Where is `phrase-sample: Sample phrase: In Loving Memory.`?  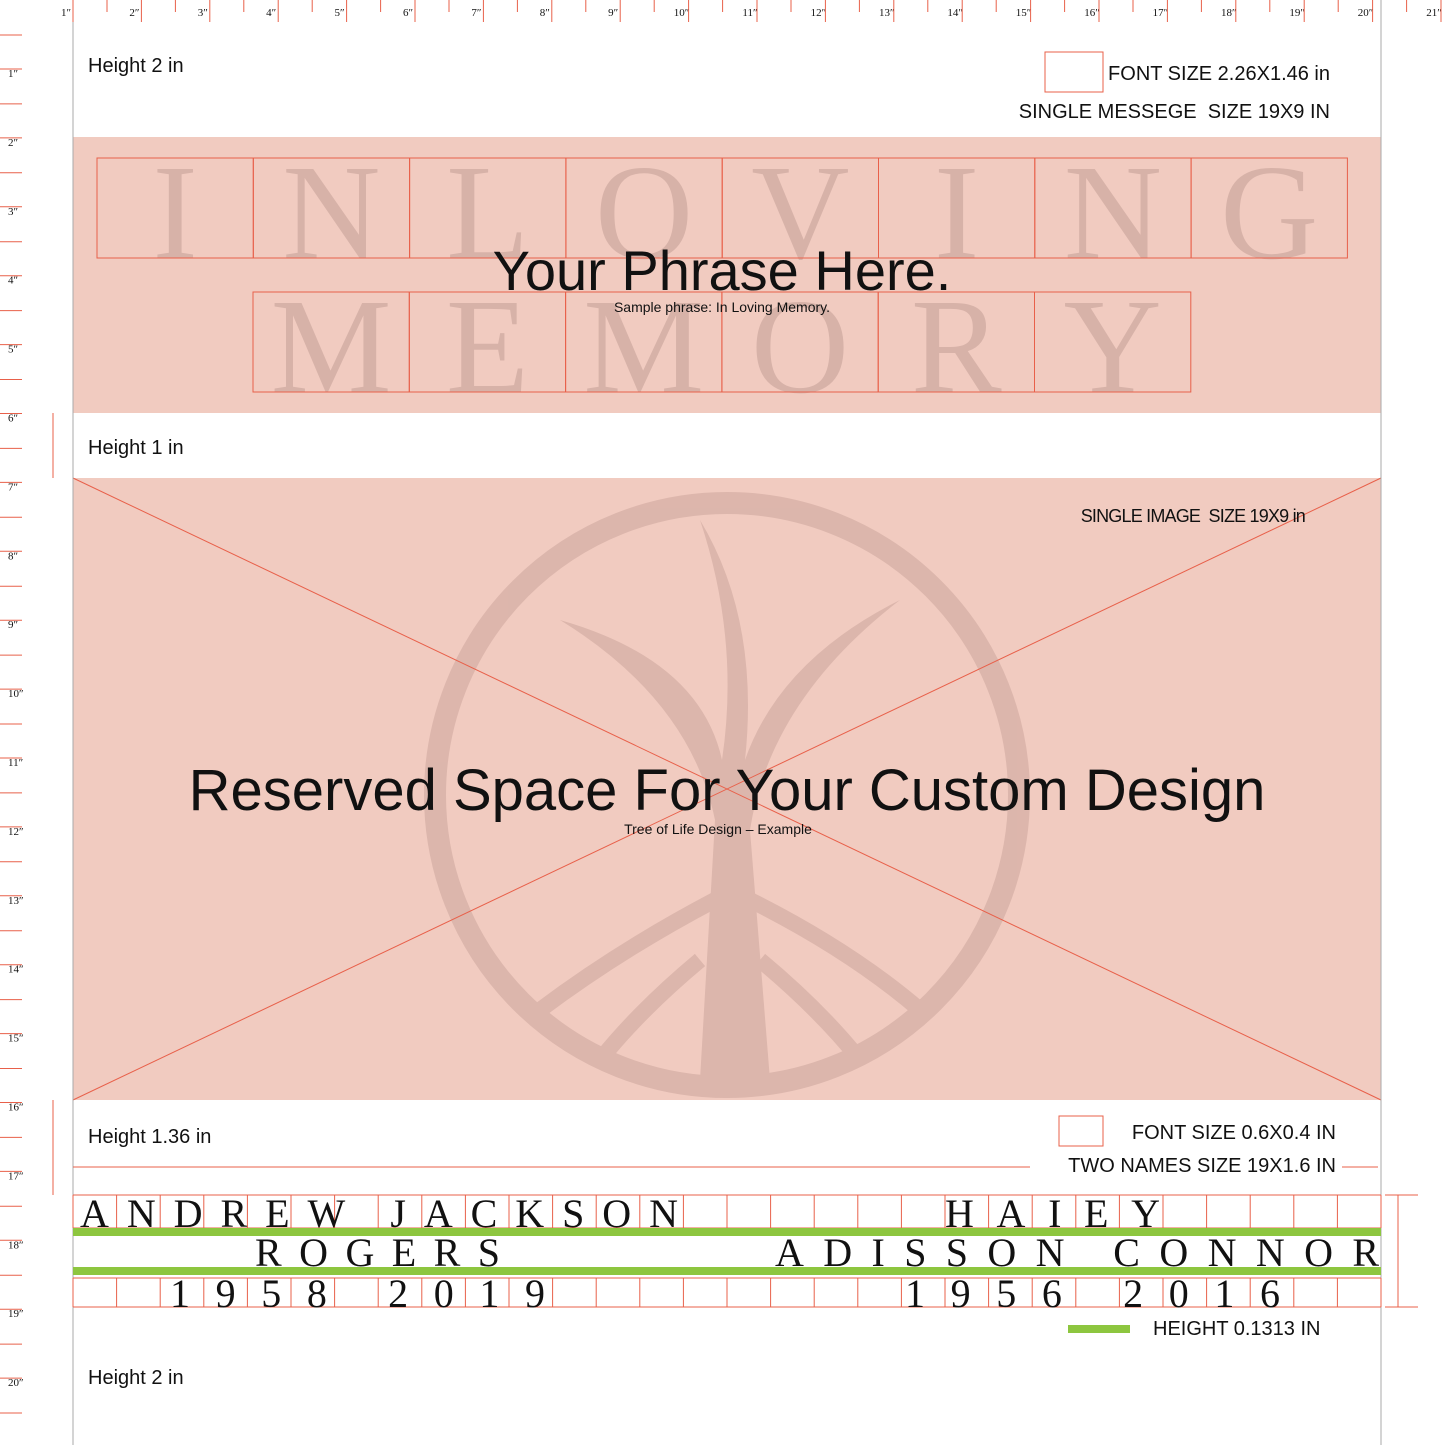
phrase-sample: Sample phrase: In Loving Memory. is located at coordinates (722, 307).